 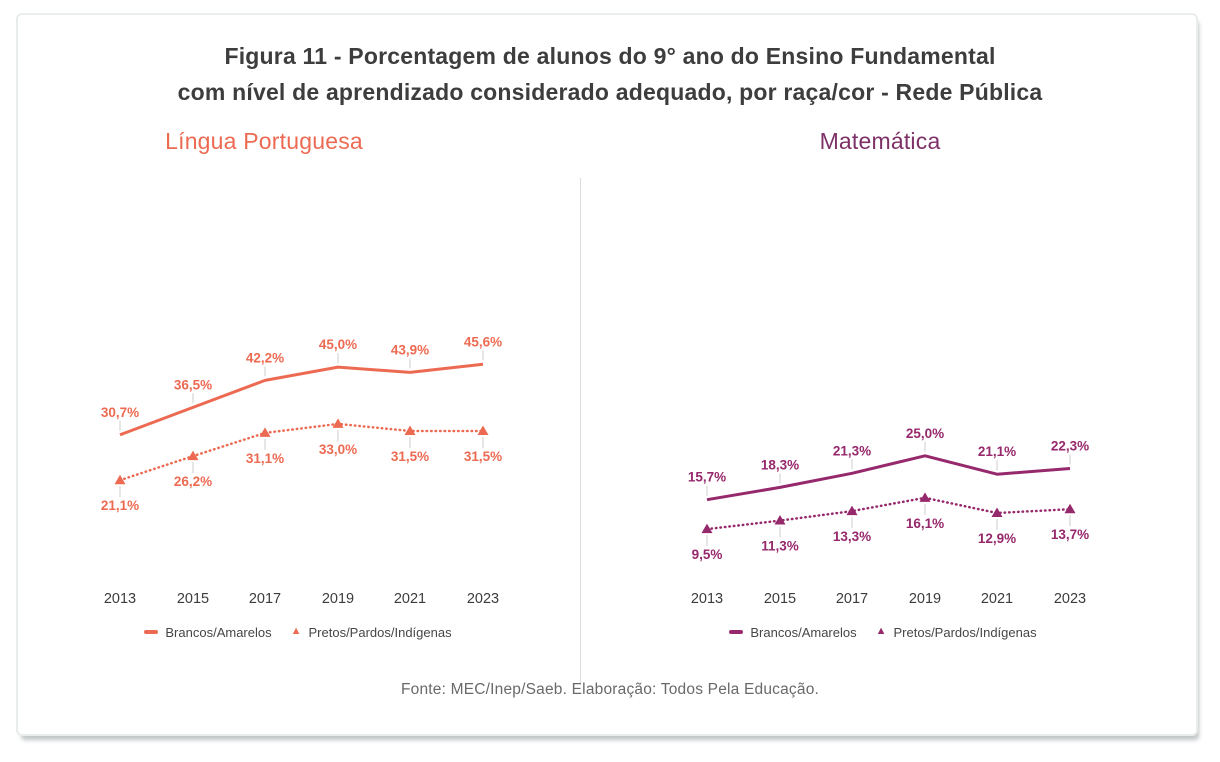 I want to click on data-label: 15,7%, so click(x=707, y=477).